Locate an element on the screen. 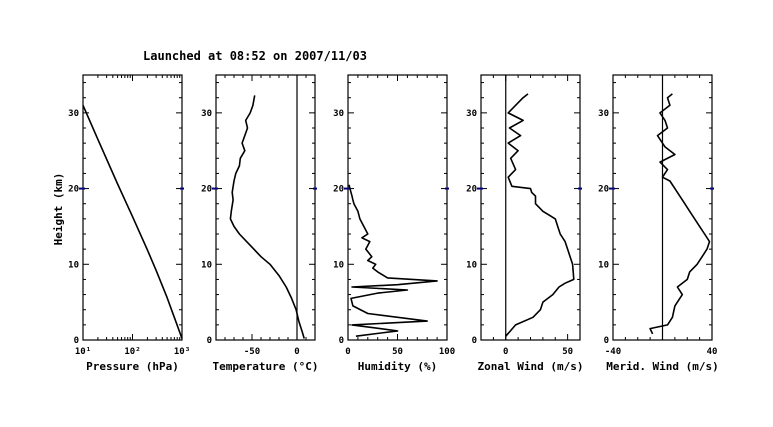 The width and height of the screenshot is (773, 427). x-tick-label: -50 is located at coordinates (252, 352).